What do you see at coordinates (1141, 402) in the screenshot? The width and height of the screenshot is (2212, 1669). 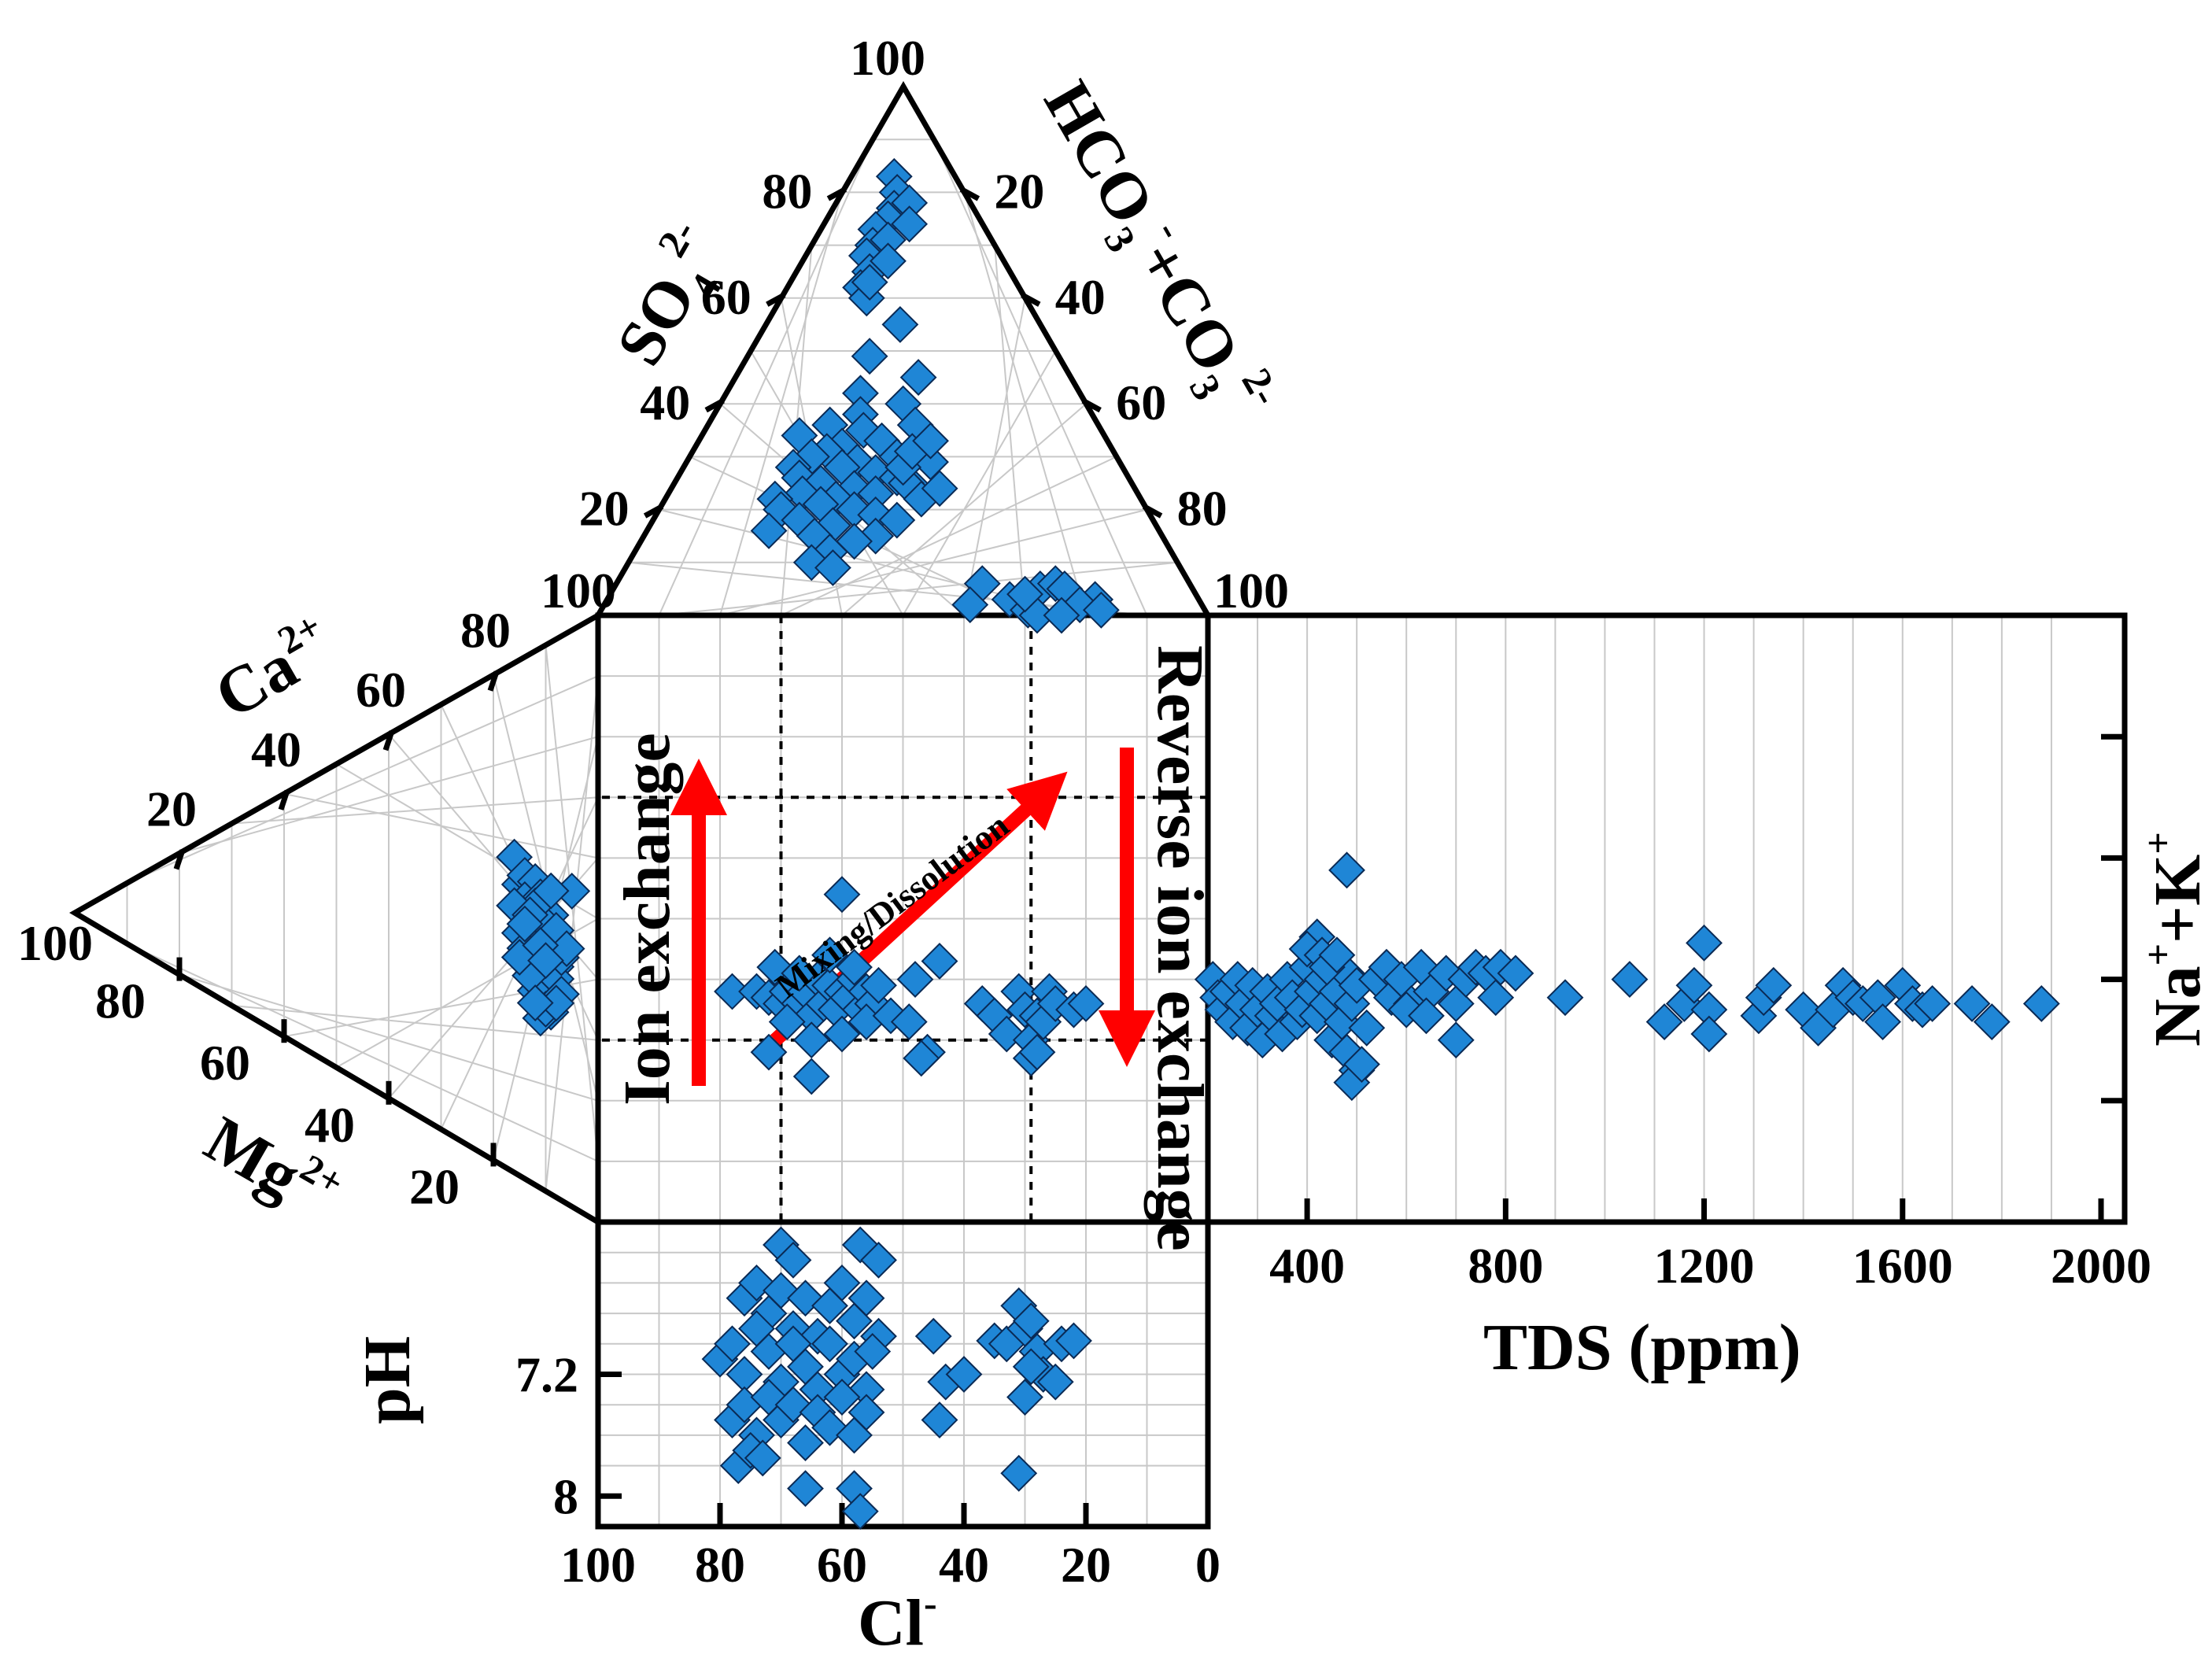 I see `hco3-tick-label: 60` at bounding box center [1141, 402].